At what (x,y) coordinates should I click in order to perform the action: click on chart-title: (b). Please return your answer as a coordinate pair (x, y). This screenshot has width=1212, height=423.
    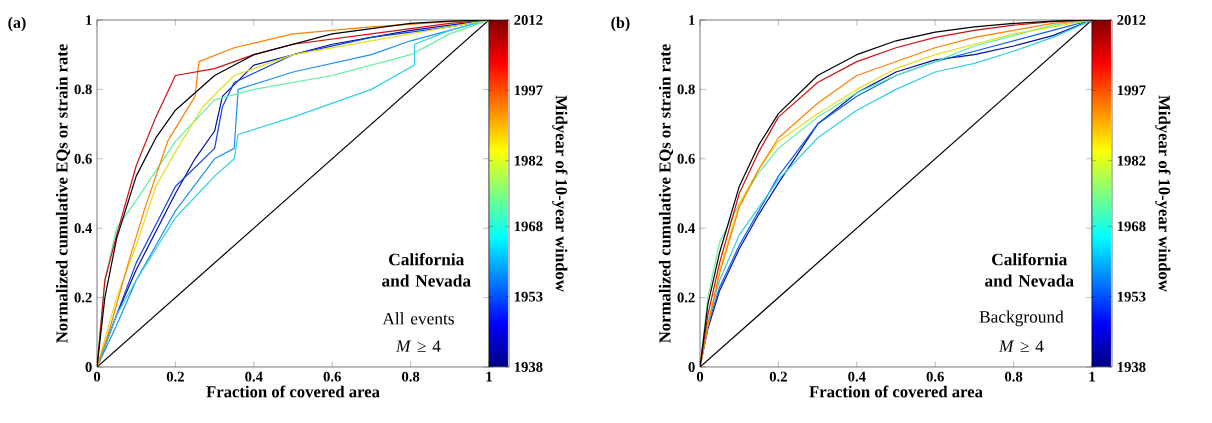
    Looking at the image, I should click on (620, 24).